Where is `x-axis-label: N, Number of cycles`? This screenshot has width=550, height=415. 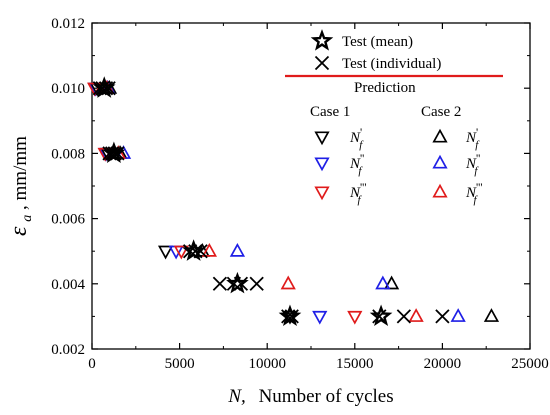
x-axis-label: N, Number of cycles is located at coordinates (310, 396).